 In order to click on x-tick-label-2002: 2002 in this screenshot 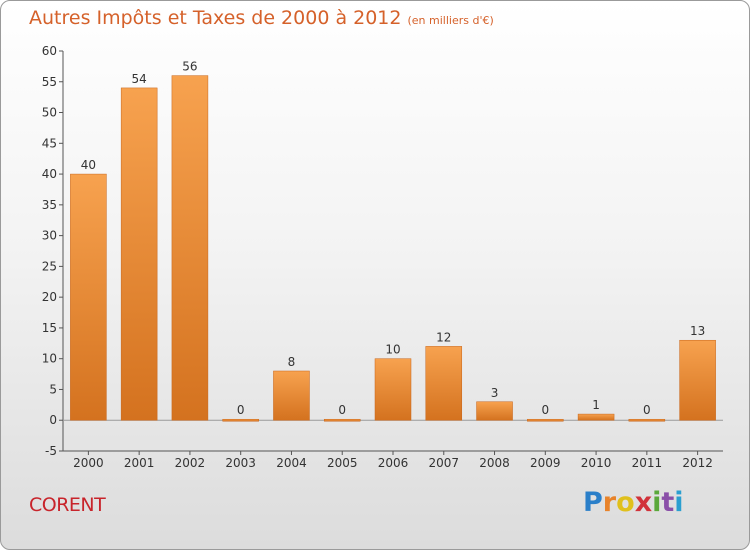, I will do `click(190, 463)`.